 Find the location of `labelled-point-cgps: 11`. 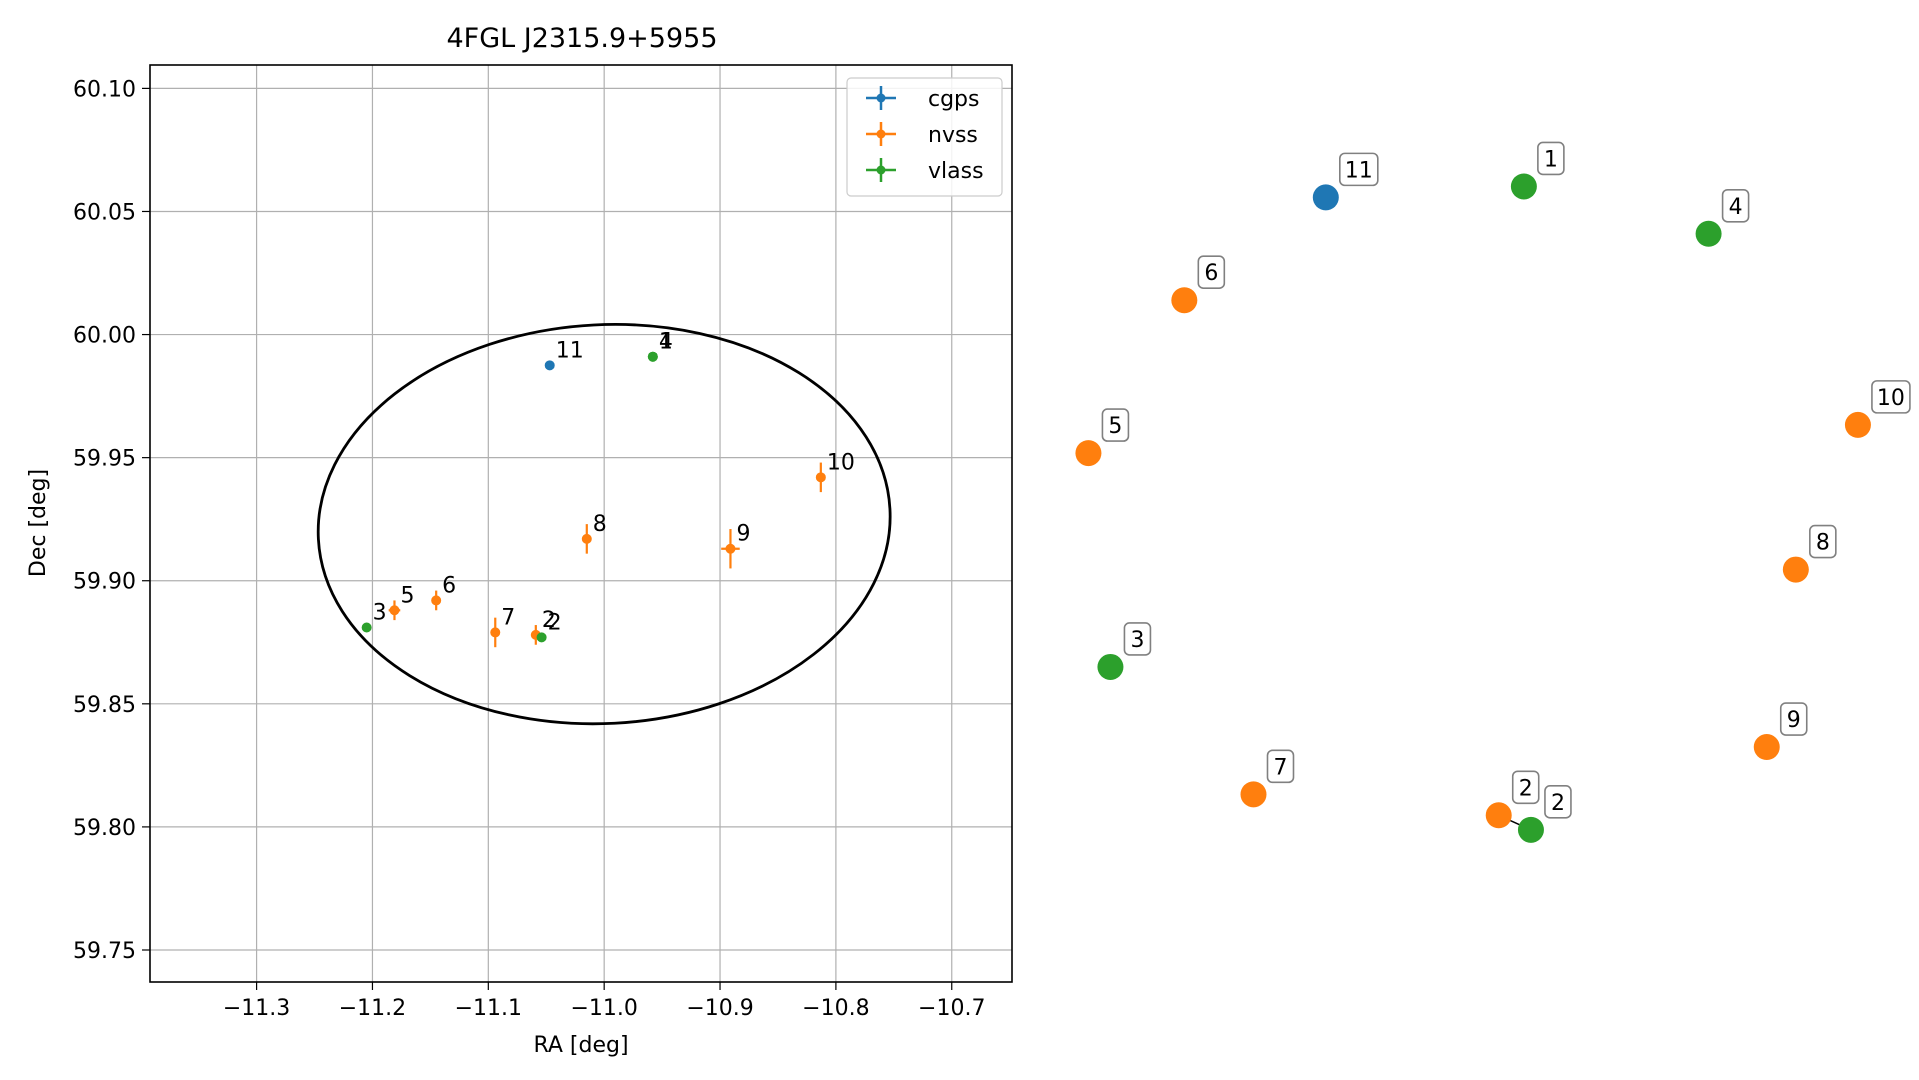

labelled-point-cgps: 11 is located at coordinates (1345, 181).